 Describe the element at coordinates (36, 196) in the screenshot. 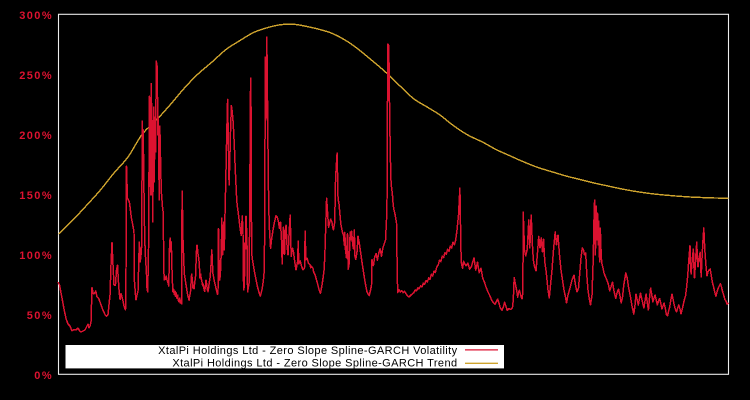

I see `svg-text: 150%` at that location.